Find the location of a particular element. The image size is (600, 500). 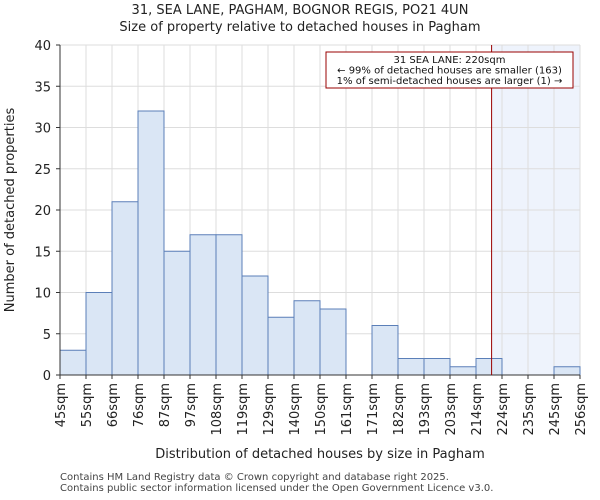

y-tick-label: 35 is located at coordinates (42, 87).